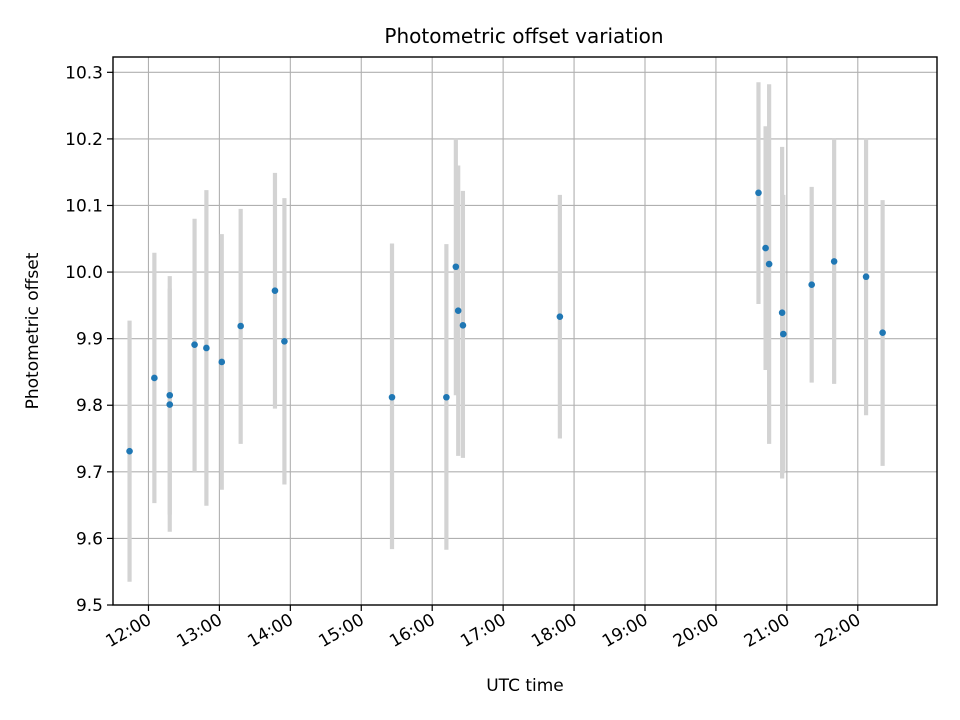 The width and height of the screenshot is (960, 720). Describe the element at coordinates (84, 273) in the screenshot. I see `y-tick-label: 10.0` at that location.